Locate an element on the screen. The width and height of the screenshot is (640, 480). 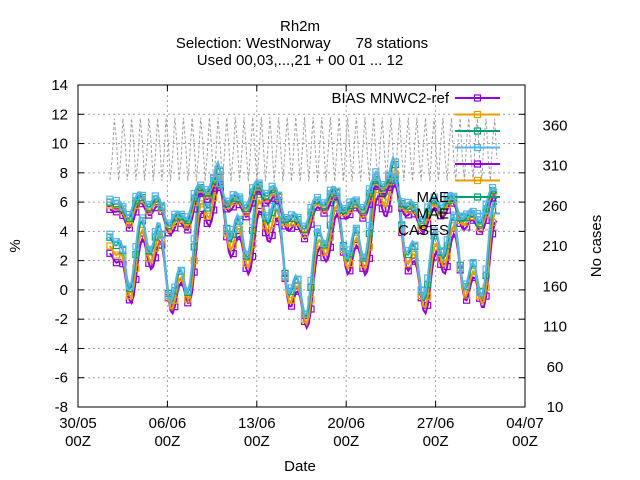
y-axis-label: % is located at coordinates (15, 245).